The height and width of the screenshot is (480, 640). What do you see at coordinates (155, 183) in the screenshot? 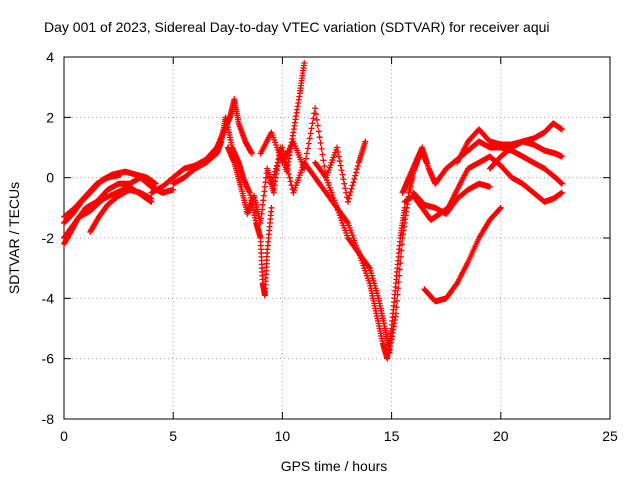
I see `data-point-arc-b` at bounding box center [155, 183].